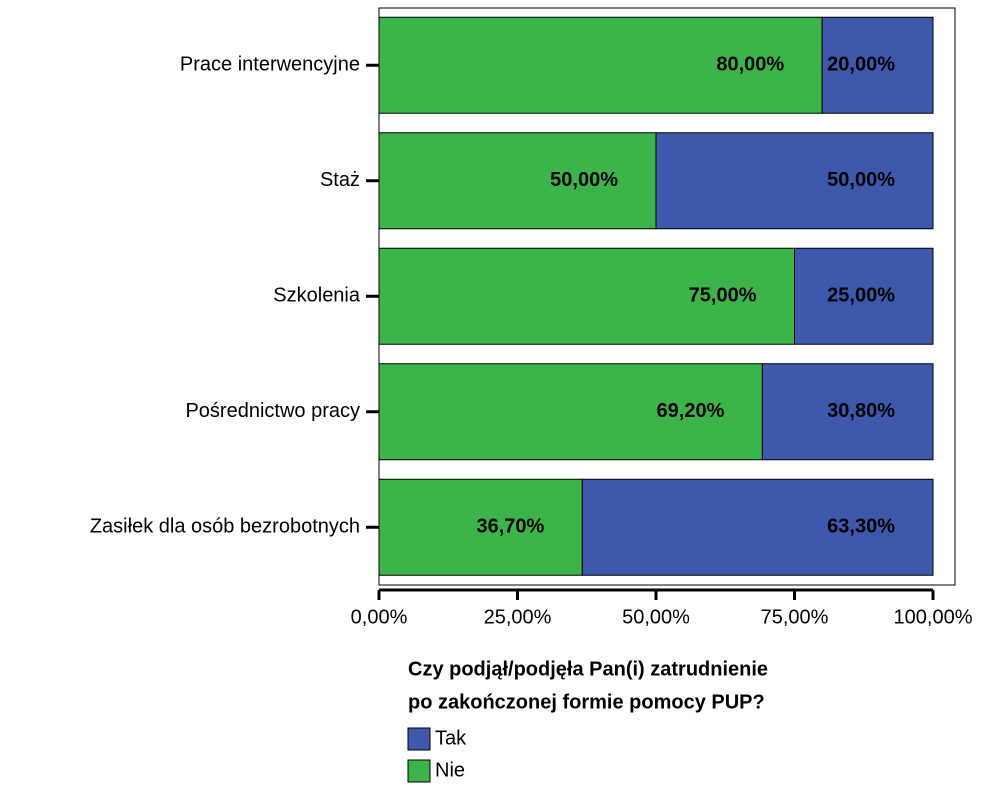 Image resolution: width=984 pixels, height=785 pixels. I want to click on value-label: 36,70%, so click(510, 527).